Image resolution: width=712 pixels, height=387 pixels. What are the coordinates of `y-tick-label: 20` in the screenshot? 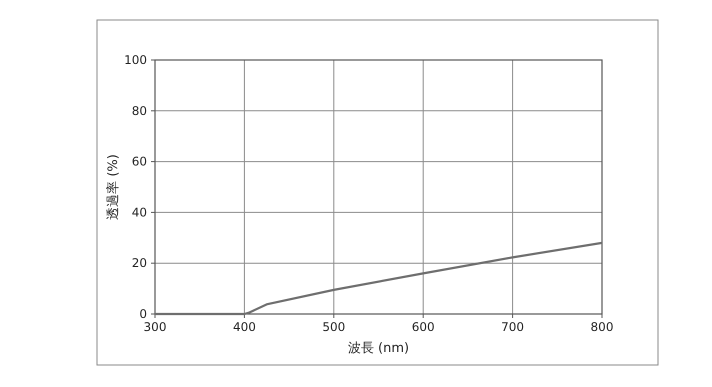 It's located at (139, 263).